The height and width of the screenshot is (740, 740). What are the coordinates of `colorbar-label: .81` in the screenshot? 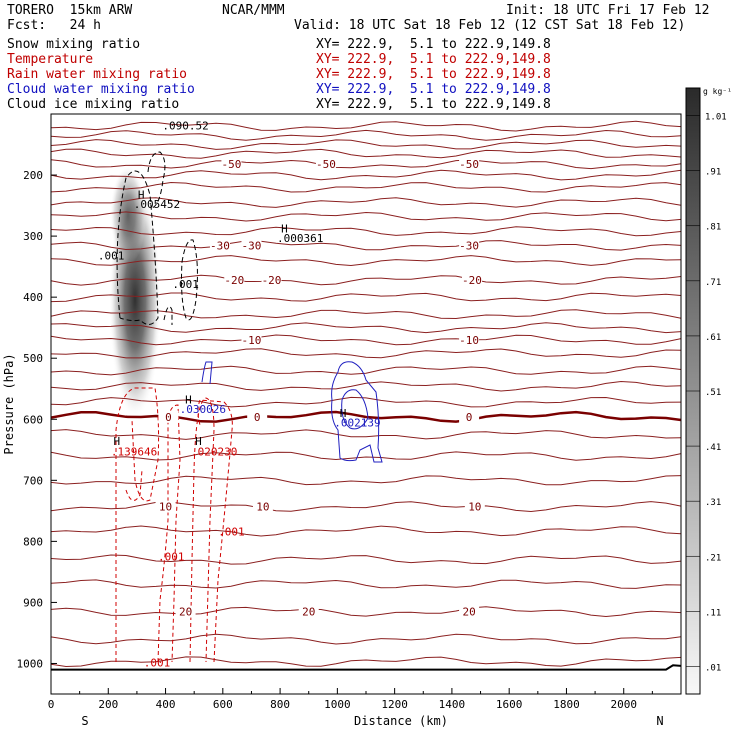 It's located at (713, 228).